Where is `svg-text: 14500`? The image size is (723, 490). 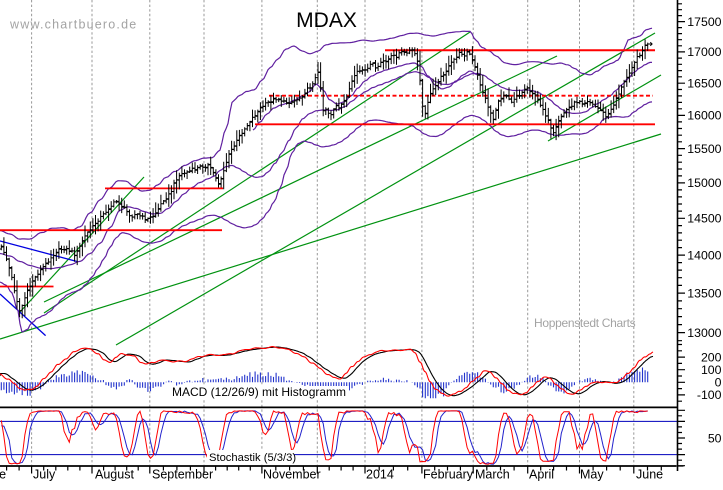
svg-text: 14500 is located at coordinates (704, 219).